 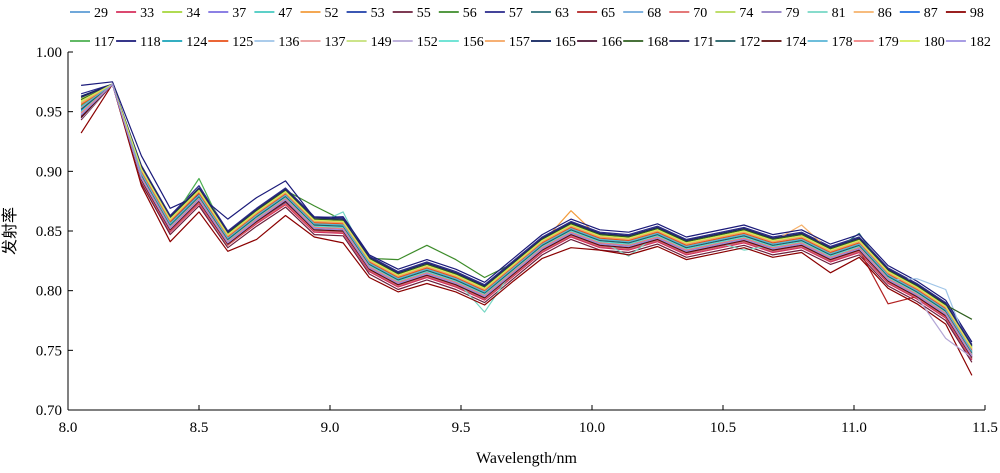 I want to click on x-tick-label: 11.0, so click(x=854, y=428).